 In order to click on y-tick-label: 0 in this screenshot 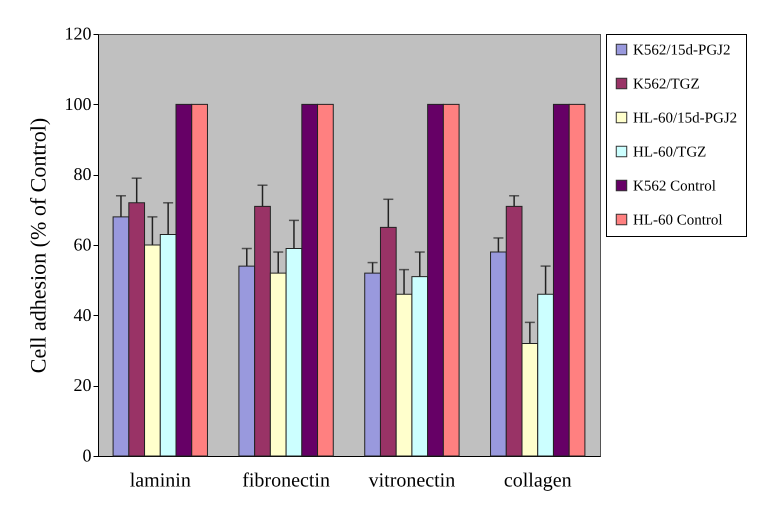, I will do `click(87, 456)`.